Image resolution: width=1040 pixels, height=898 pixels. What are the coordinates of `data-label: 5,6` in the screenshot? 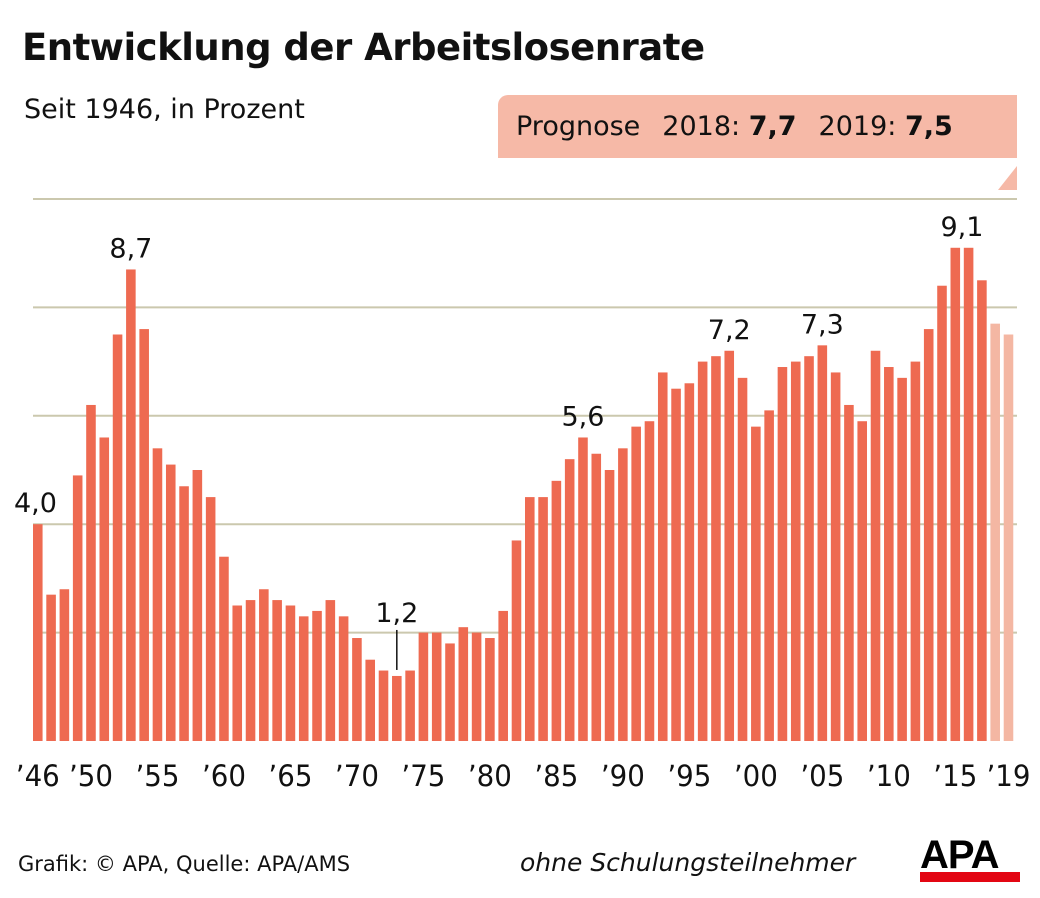 It's located at (582, 416).